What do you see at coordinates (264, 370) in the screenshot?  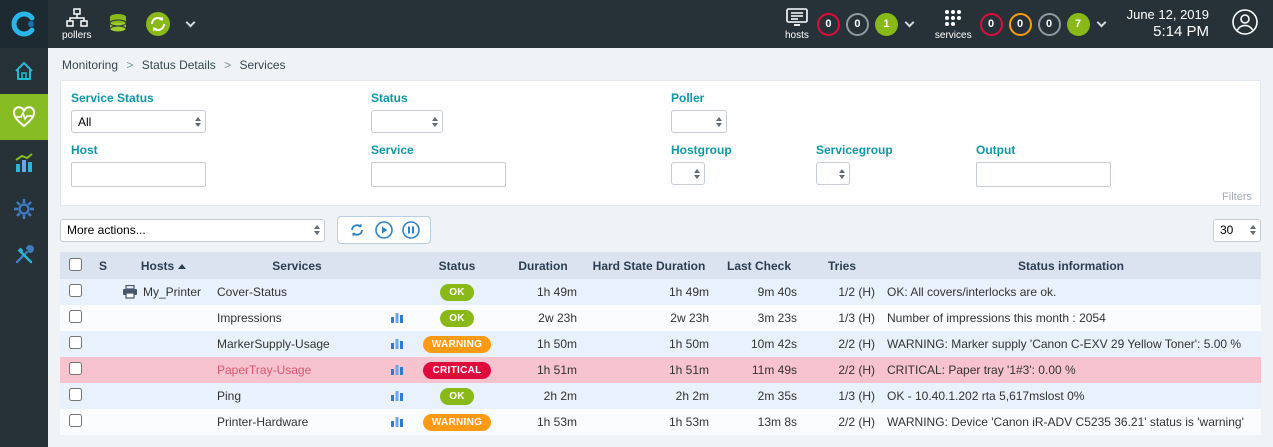 I see `service-cell: PaperTray-Usage` at bounding box center [264, 370].